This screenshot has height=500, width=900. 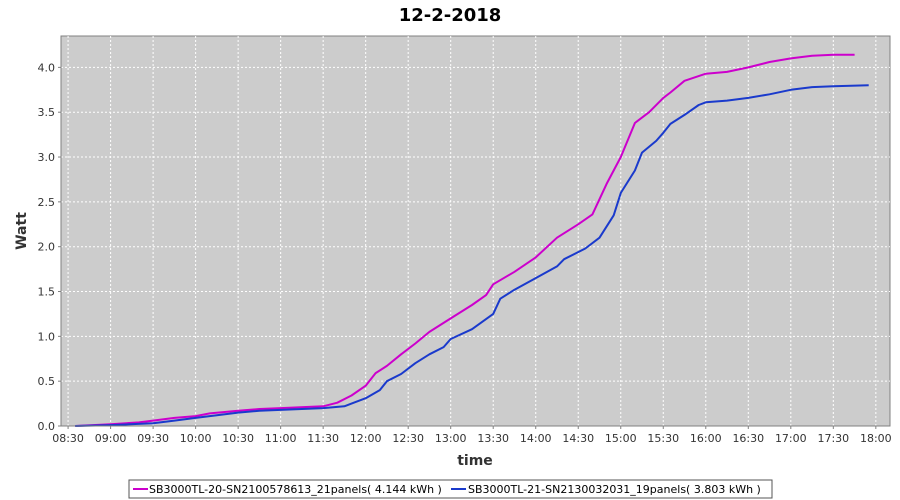 What do you see at coordinates (366, 438) in the screenshot?
I see `x-tick-label: 12:00` at bounding box center [366, 438].